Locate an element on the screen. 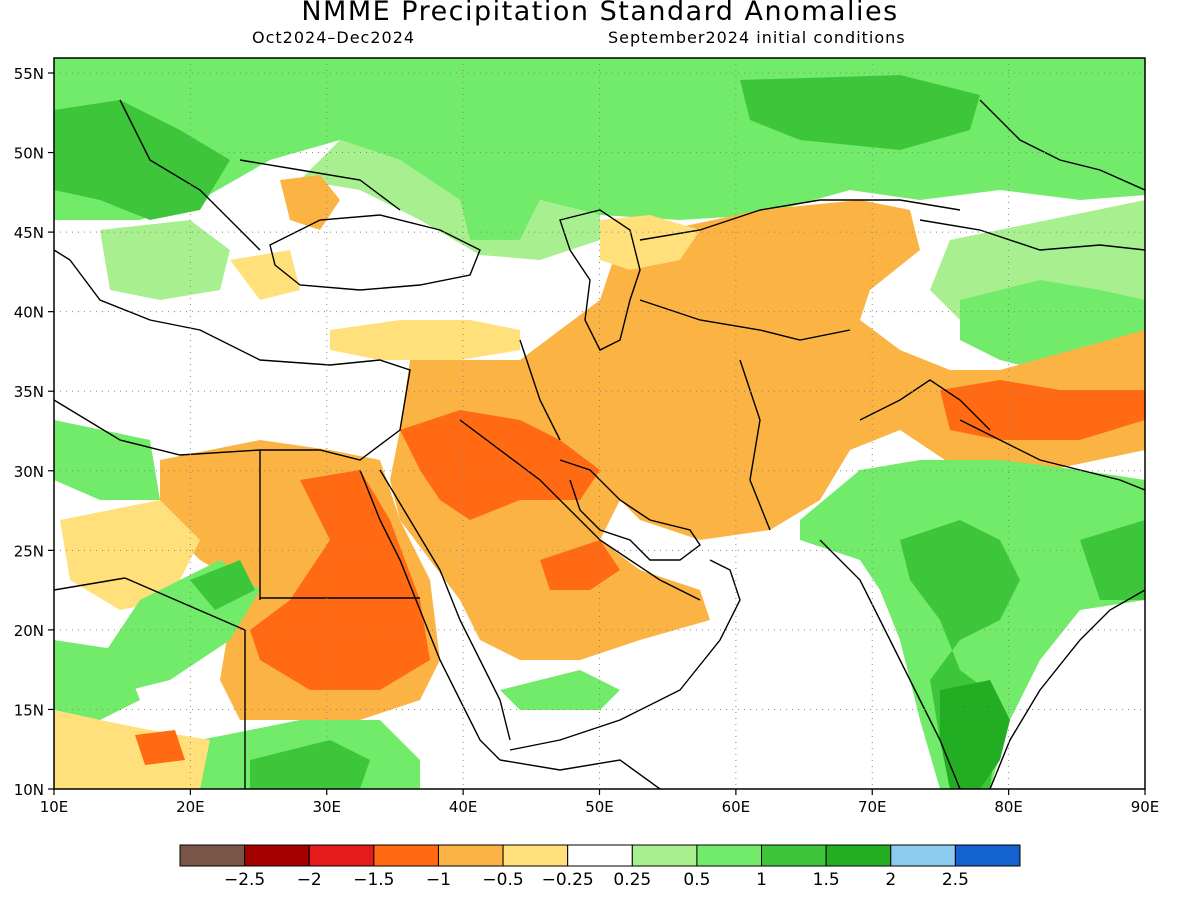 The width and height of the screenshot is (1200, 900). region-himalaya-dark-orange is located at coordinates (1042, 410).